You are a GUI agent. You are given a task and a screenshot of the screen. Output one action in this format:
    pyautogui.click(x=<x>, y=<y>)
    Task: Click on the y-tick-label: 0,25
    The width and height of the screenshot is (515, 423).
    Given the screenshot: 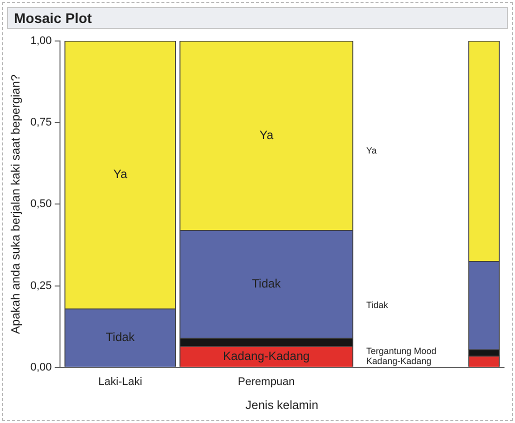 What is the action you would take?
    pyautogui.click(x=41, y=286)
    